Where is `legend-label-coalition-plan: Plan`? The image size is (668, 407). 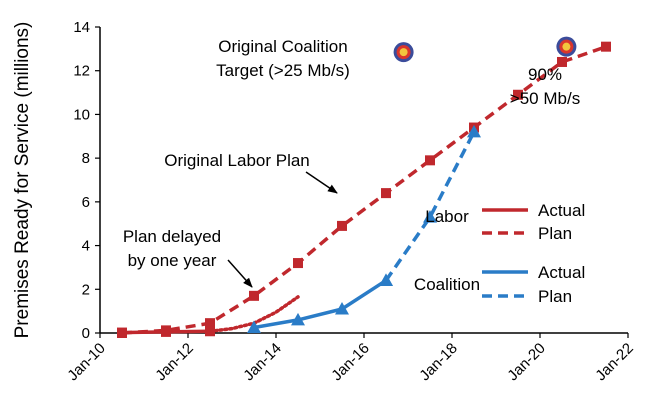
legend-label-coalition-plan: Plan is located at coordinates (555, 296).